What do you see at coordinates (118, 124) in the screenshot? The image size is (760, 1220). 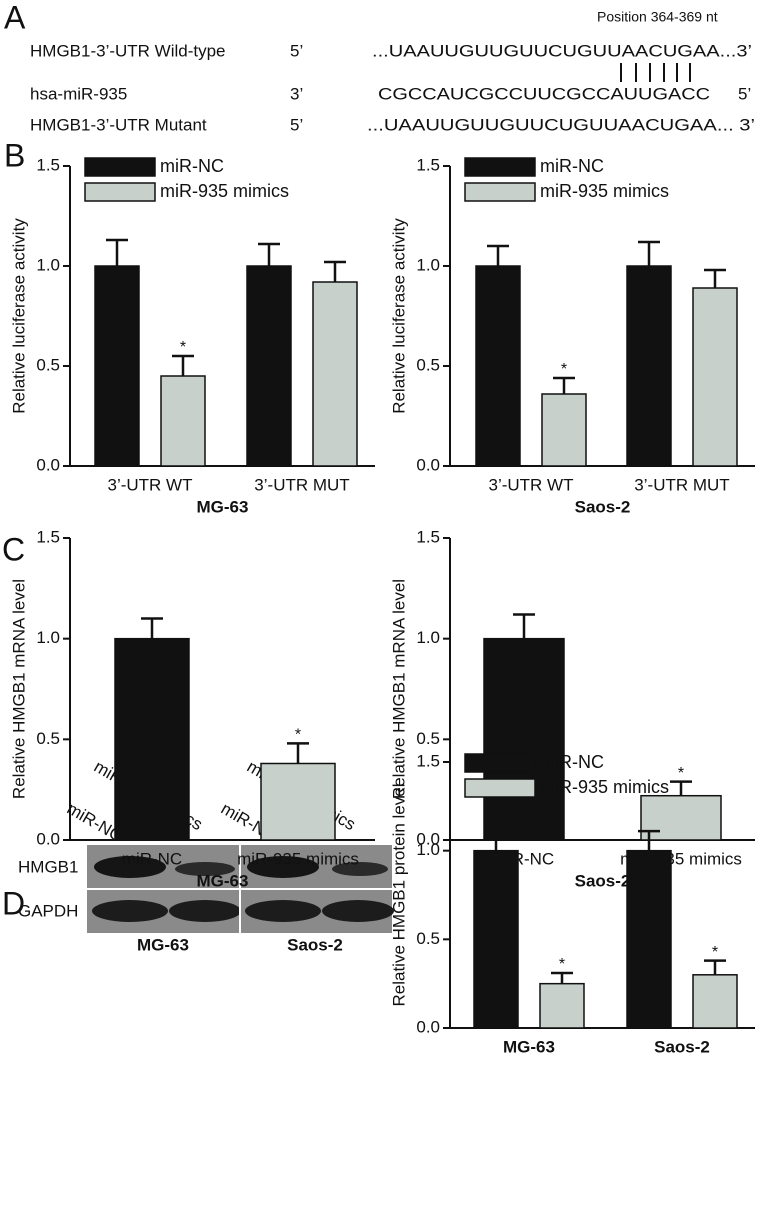 I see `sequence-name: HMGB1-3’-UTR Mutant` at bounding box center [118, 124].